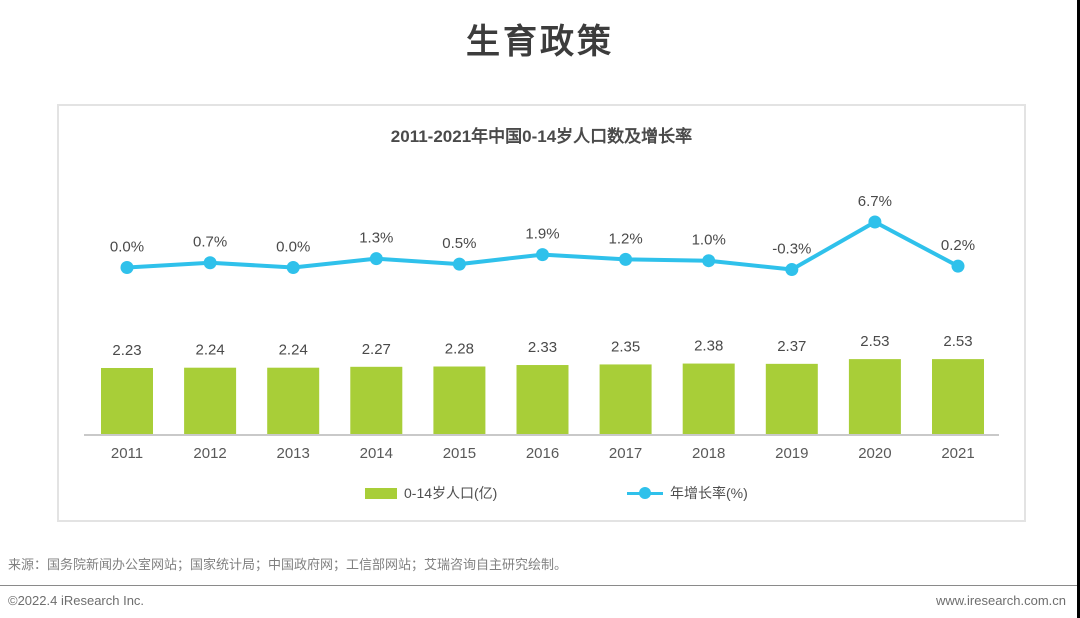 Image resolution: width=1080 pixels, height=618 pixels. I want to click on x-tick-label-2012: 2012, so click(209, 453).